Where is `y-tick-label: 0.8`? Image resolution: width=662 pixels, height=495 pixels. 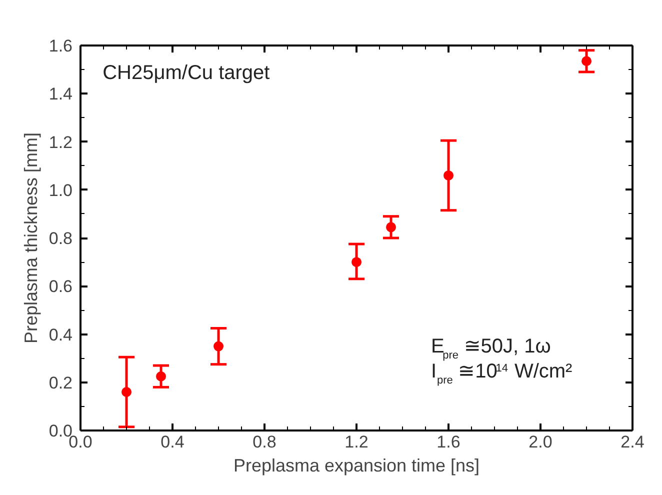 y-tick-label: 0.8 is located at coordinates (60, 238).